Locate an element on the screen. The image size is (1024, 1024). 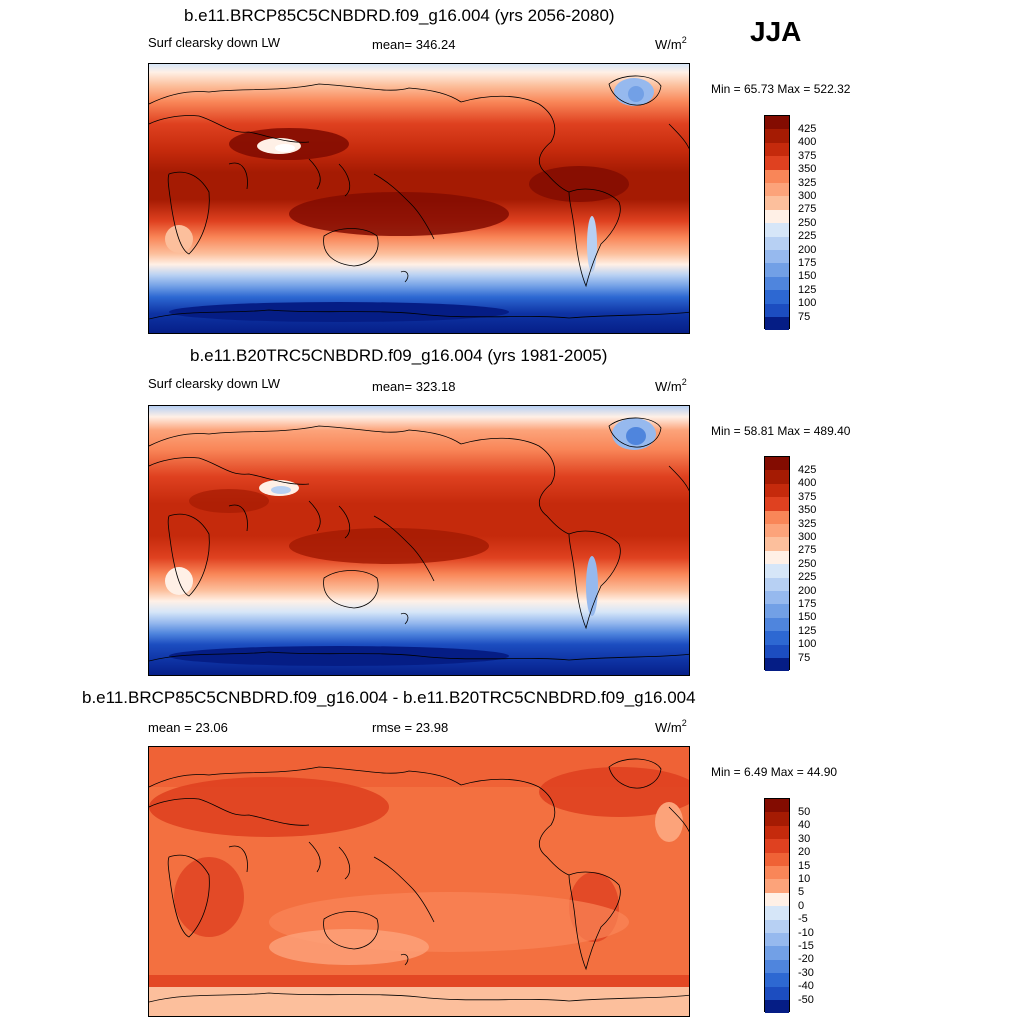
panel-2-units: W/m2 is located at coordinates (671, 385).